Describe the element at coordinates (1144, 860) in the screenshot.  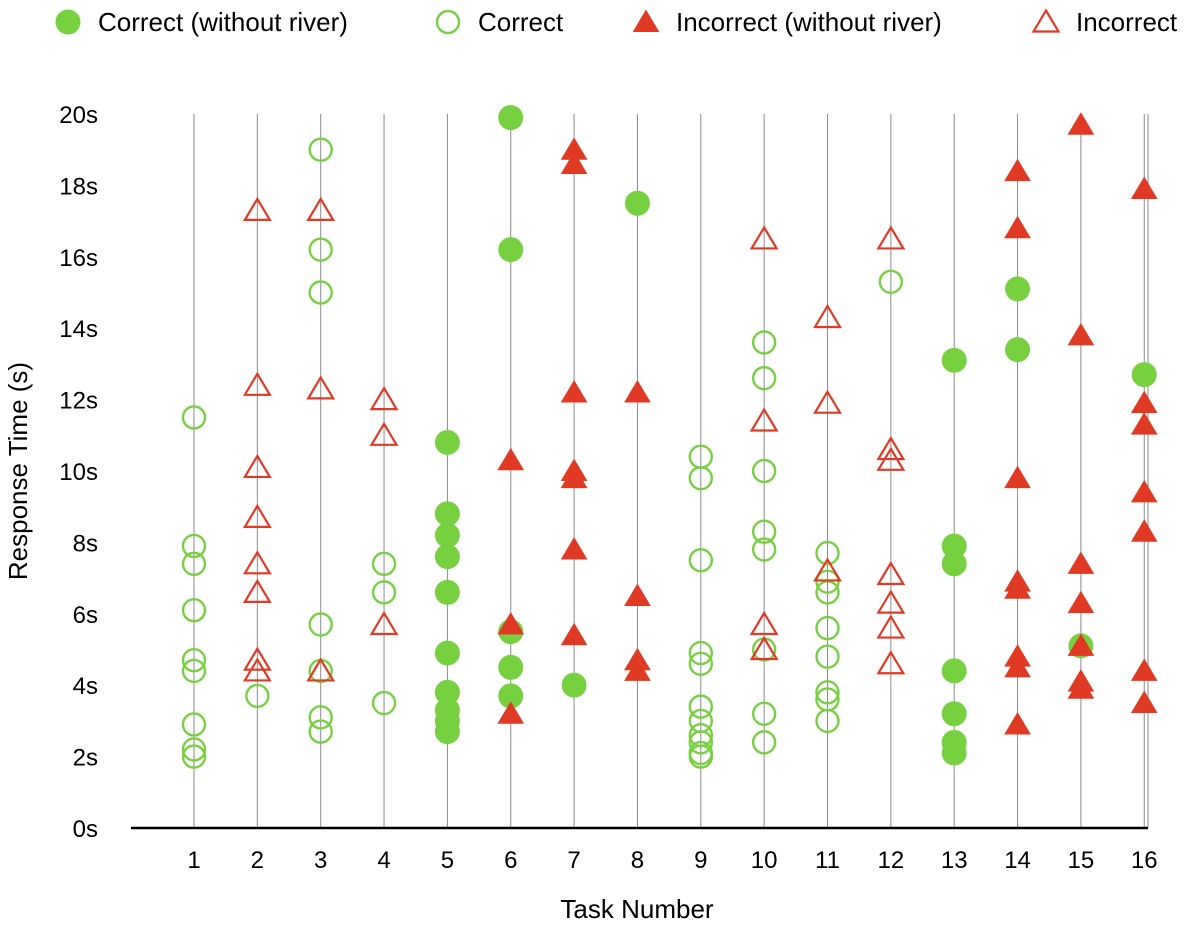
I see `x-tick-label: 16` at that location.